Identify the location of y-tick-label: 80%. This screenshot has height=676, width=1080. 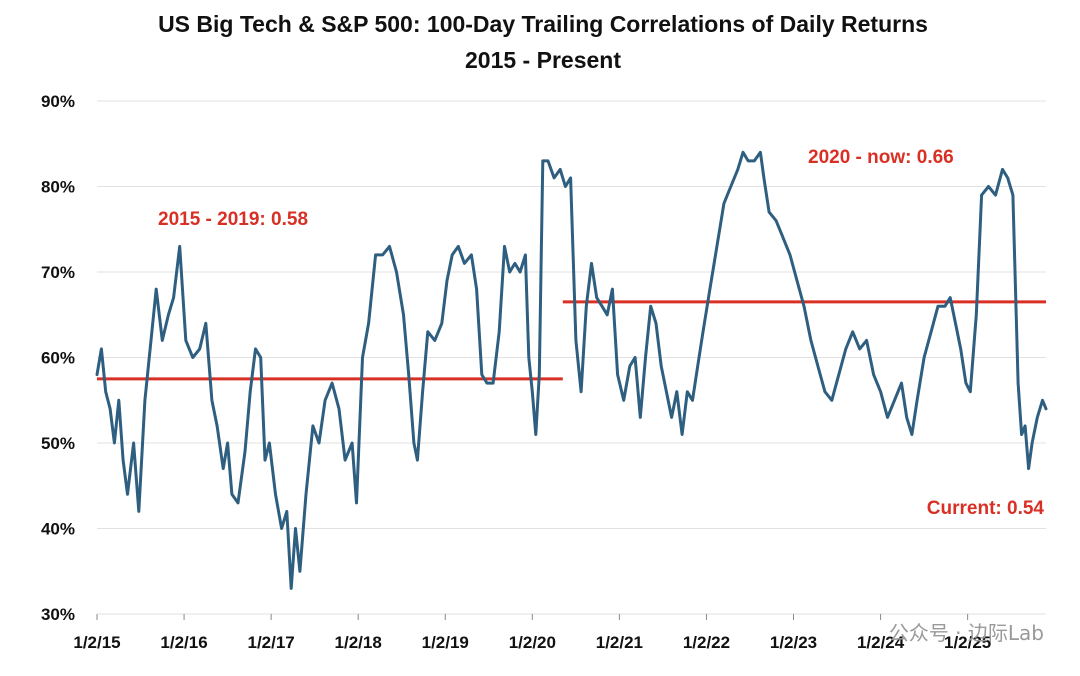
(58, 187).